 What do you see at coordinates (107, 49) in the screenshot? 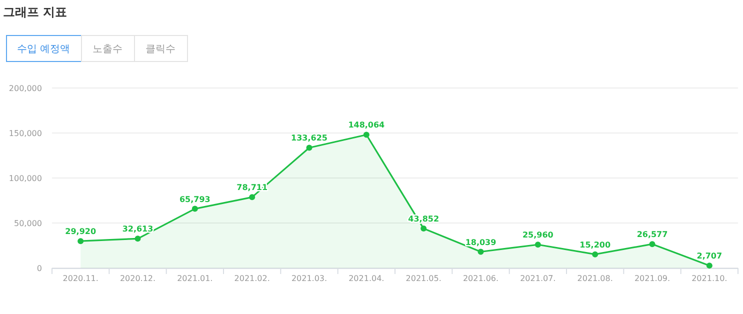
I see `text: 노출수` at bounding box center [107, 49].